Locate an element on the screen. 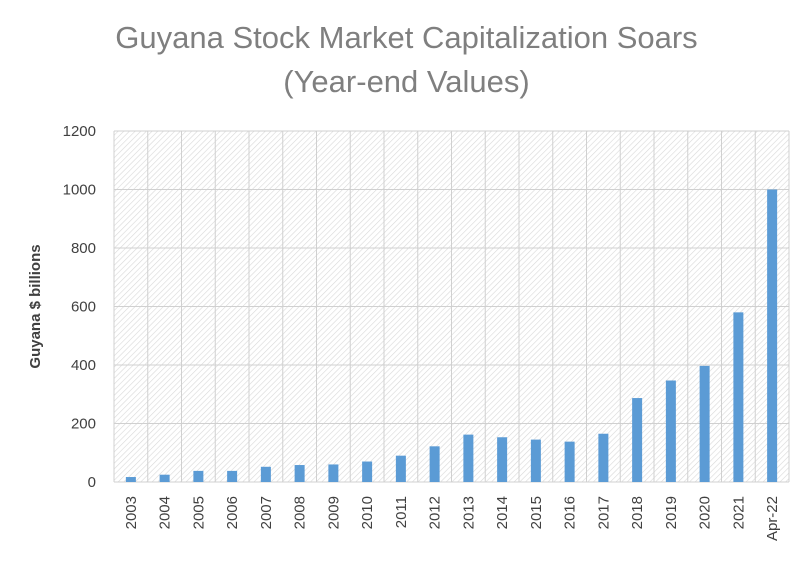 The width and height of the screenshot is (803, 564). x-tick-label: 2008 is located at coordinates (300, 512).